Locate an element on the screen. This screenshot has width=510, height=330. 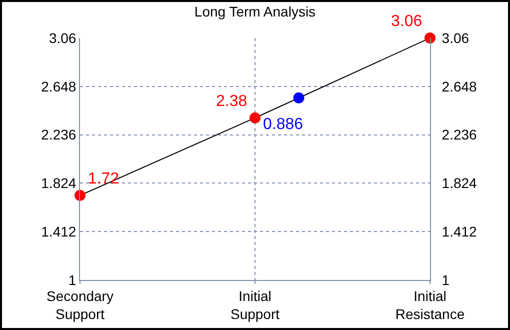
y2-tick-label: 1.824 is located at coordinates (460, 183).